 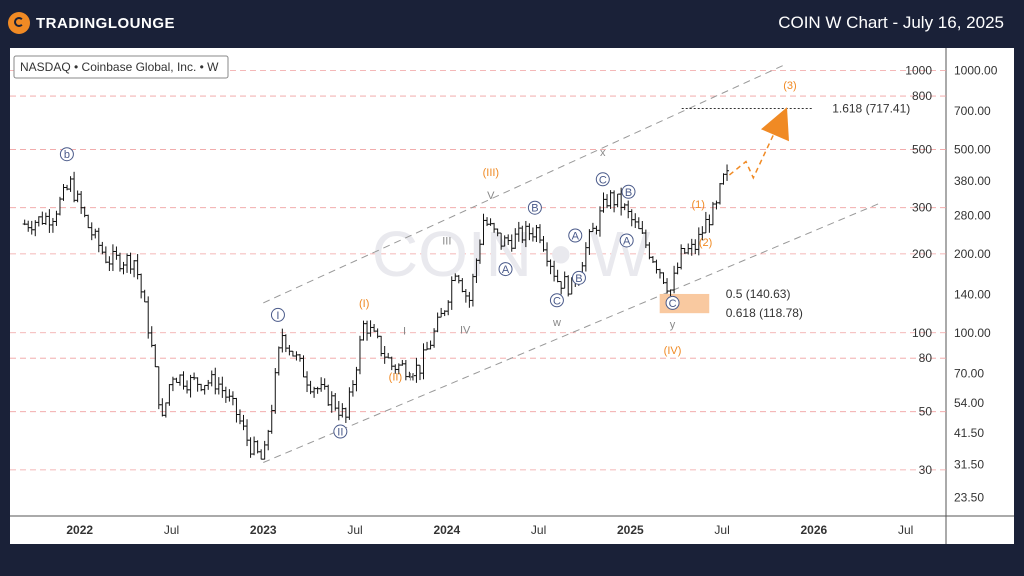 I want to click on symbol-legend-text: NASDAQ • Coinbase Global, Inc. • W, so click(x=119, y=67).